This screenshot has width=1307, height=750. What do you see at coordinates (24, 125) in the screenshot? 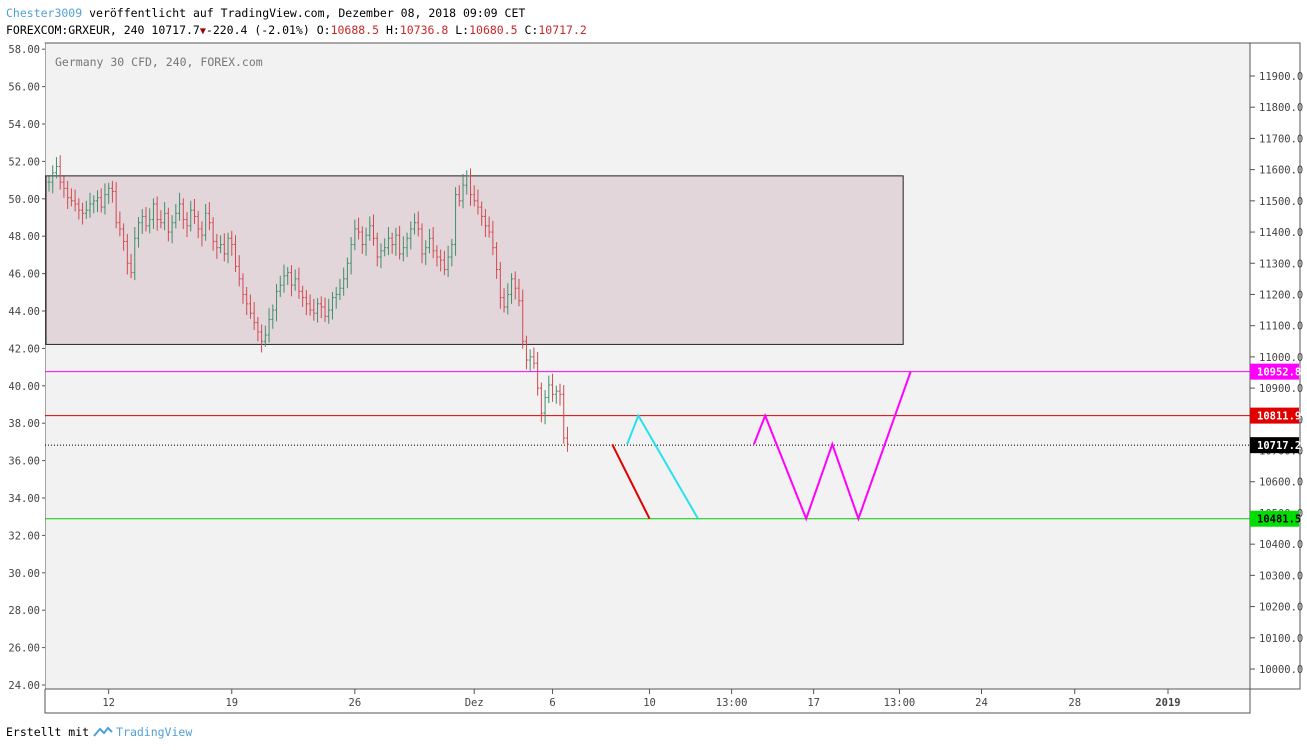
I see `left-tick-label: 54.00` at bounding box center [24, 125].